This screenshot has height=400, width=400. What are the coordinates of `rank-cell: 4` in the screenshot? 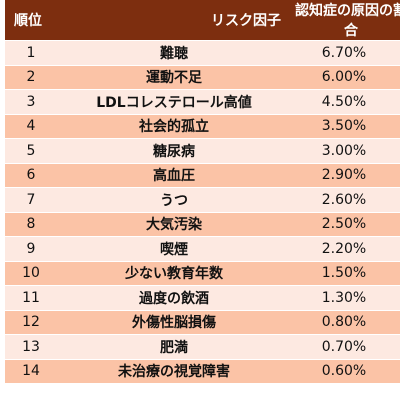 It's located at (31, 126).